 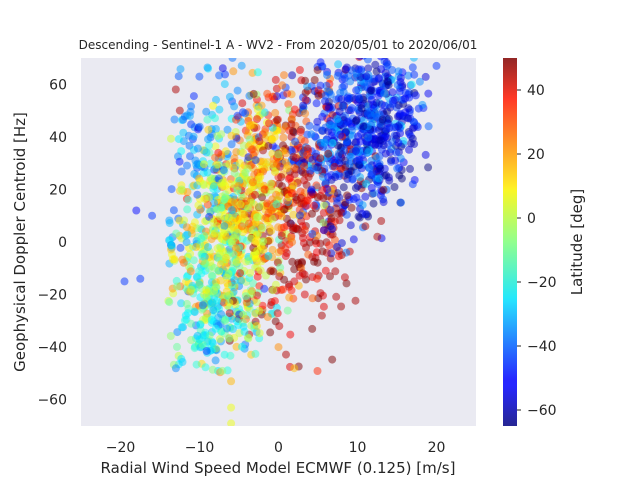 I want to click on x-tick-label: 20, so click(x=437, y=448).